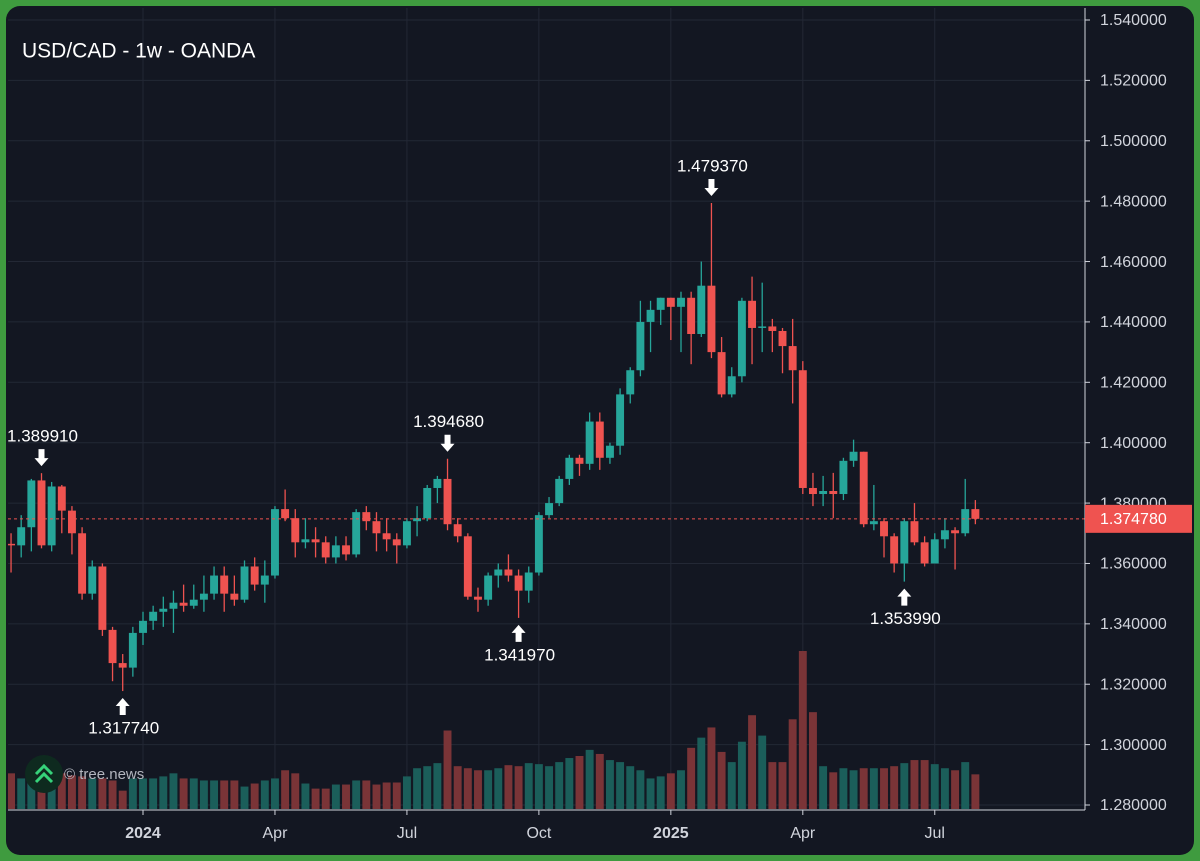  What do you see at coordinates (671, 833) in the screenshot?
I see `x-tick-label: 2025` at bounding box center [671, 833].